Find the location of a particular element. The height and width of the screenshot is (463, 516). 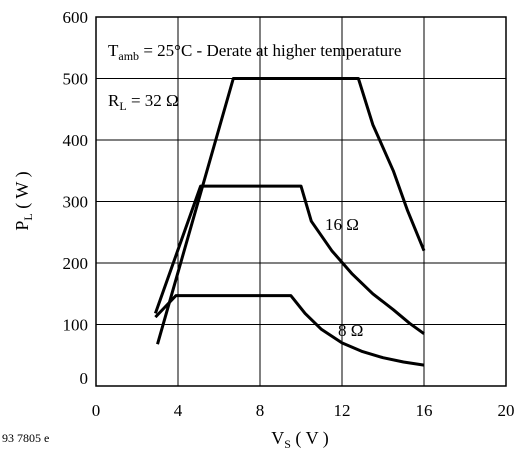

y-axis-label: PL ( W ) is located at coordinates (23, 200).